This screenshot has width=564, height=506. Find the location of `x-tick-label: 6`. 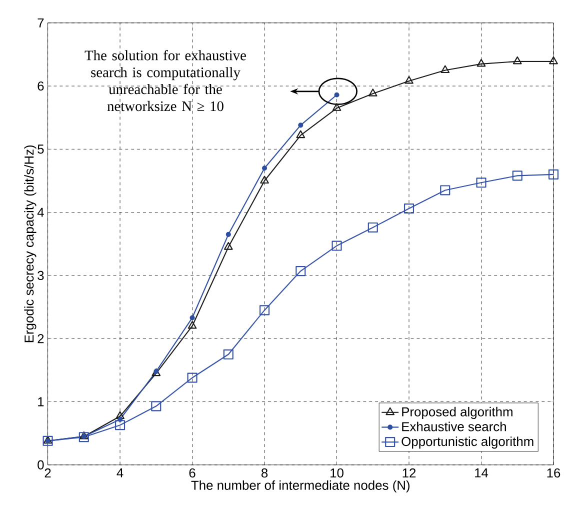

x-tick-label: 6 is located at coordinates (192, 473).